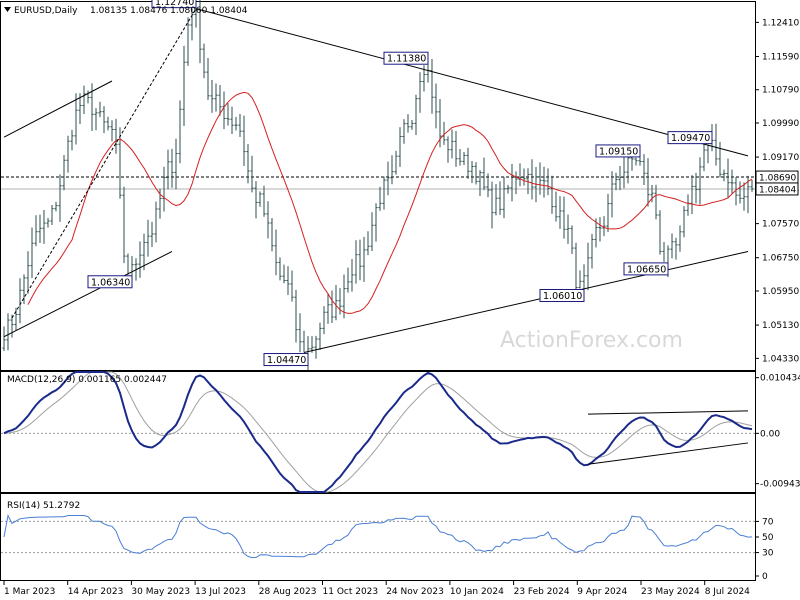  What do you see at coordinates (415, 592) in the screenshot?
I see `x-tick-label: 24 Nov 2023` at bounding box center [415, 592].